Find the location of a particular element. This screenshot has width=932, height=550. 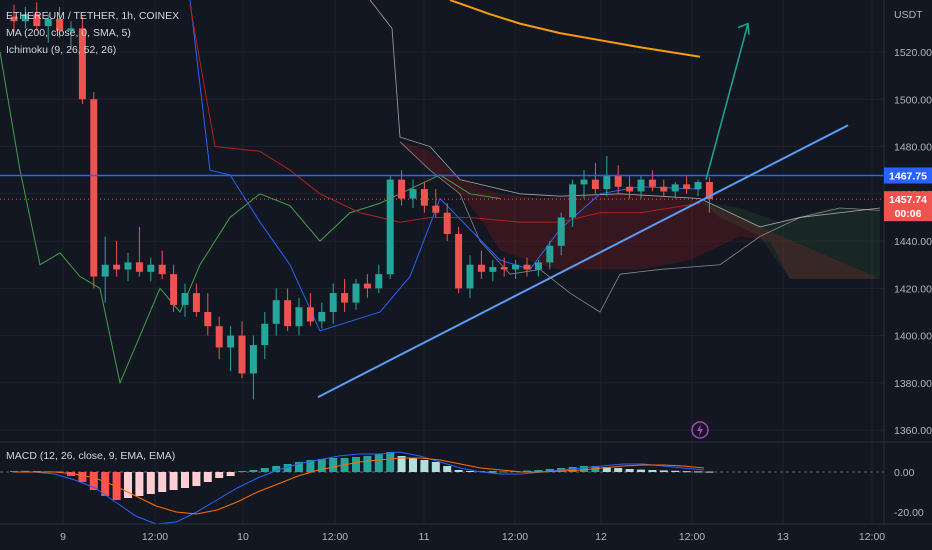

ma-legend: MA (200, close, 0, SMA, 5) is located at coordinates (68, 33).